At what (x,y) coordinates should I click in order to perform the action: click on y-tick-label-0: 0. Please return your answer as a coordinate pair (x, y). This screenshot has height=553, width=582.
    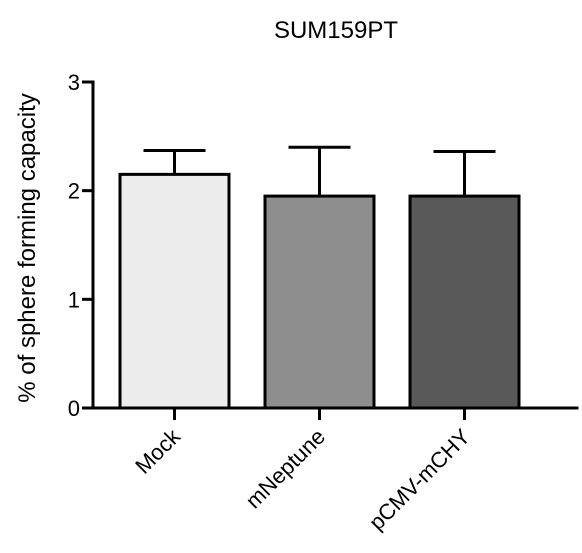
    Looking at the image, I should click on (74, 408).